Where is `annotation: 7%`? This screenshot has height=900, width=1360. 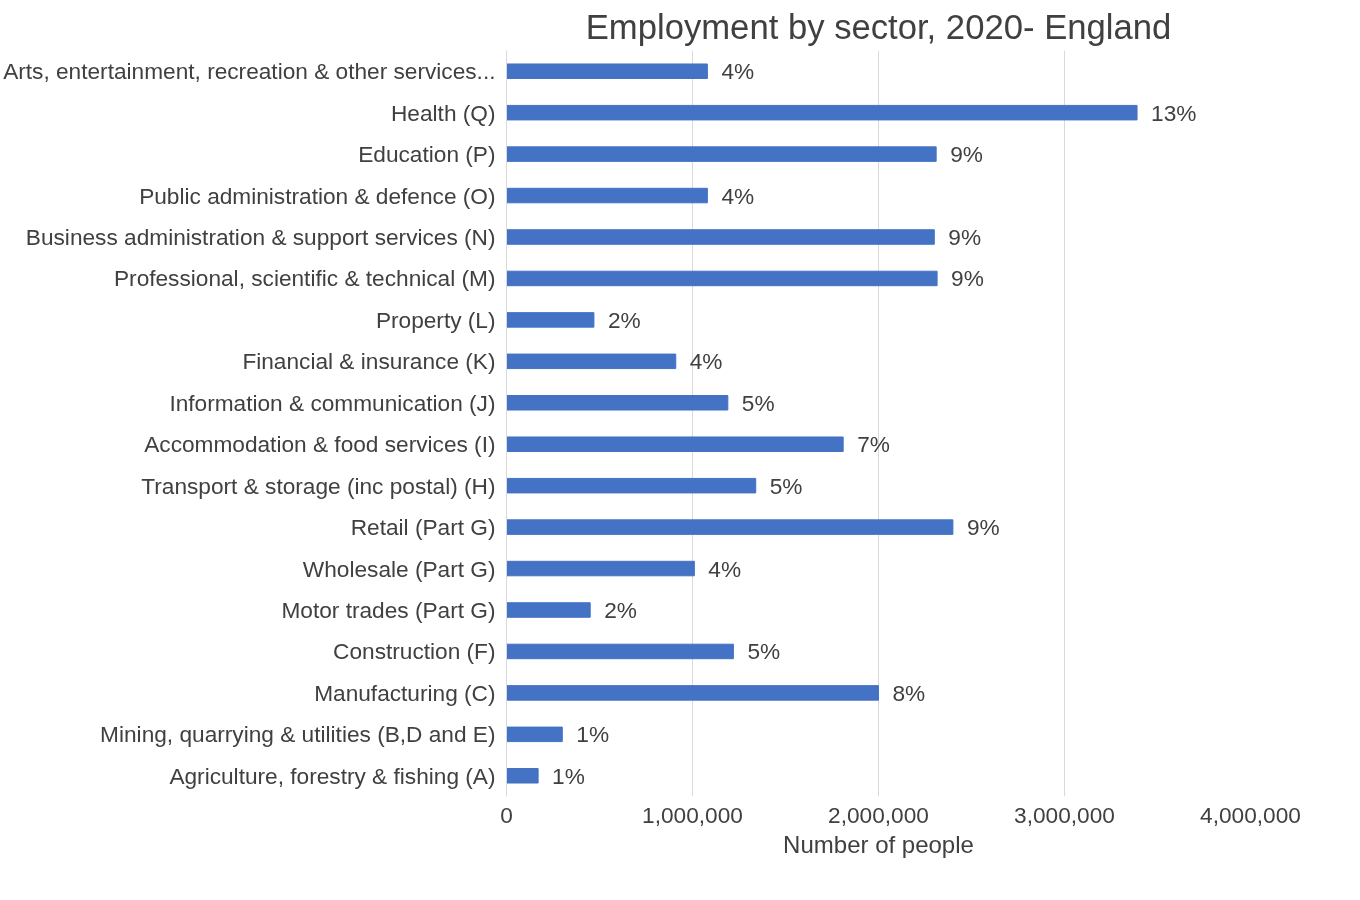
annotation: 7% is located at coordinates (873, 444).